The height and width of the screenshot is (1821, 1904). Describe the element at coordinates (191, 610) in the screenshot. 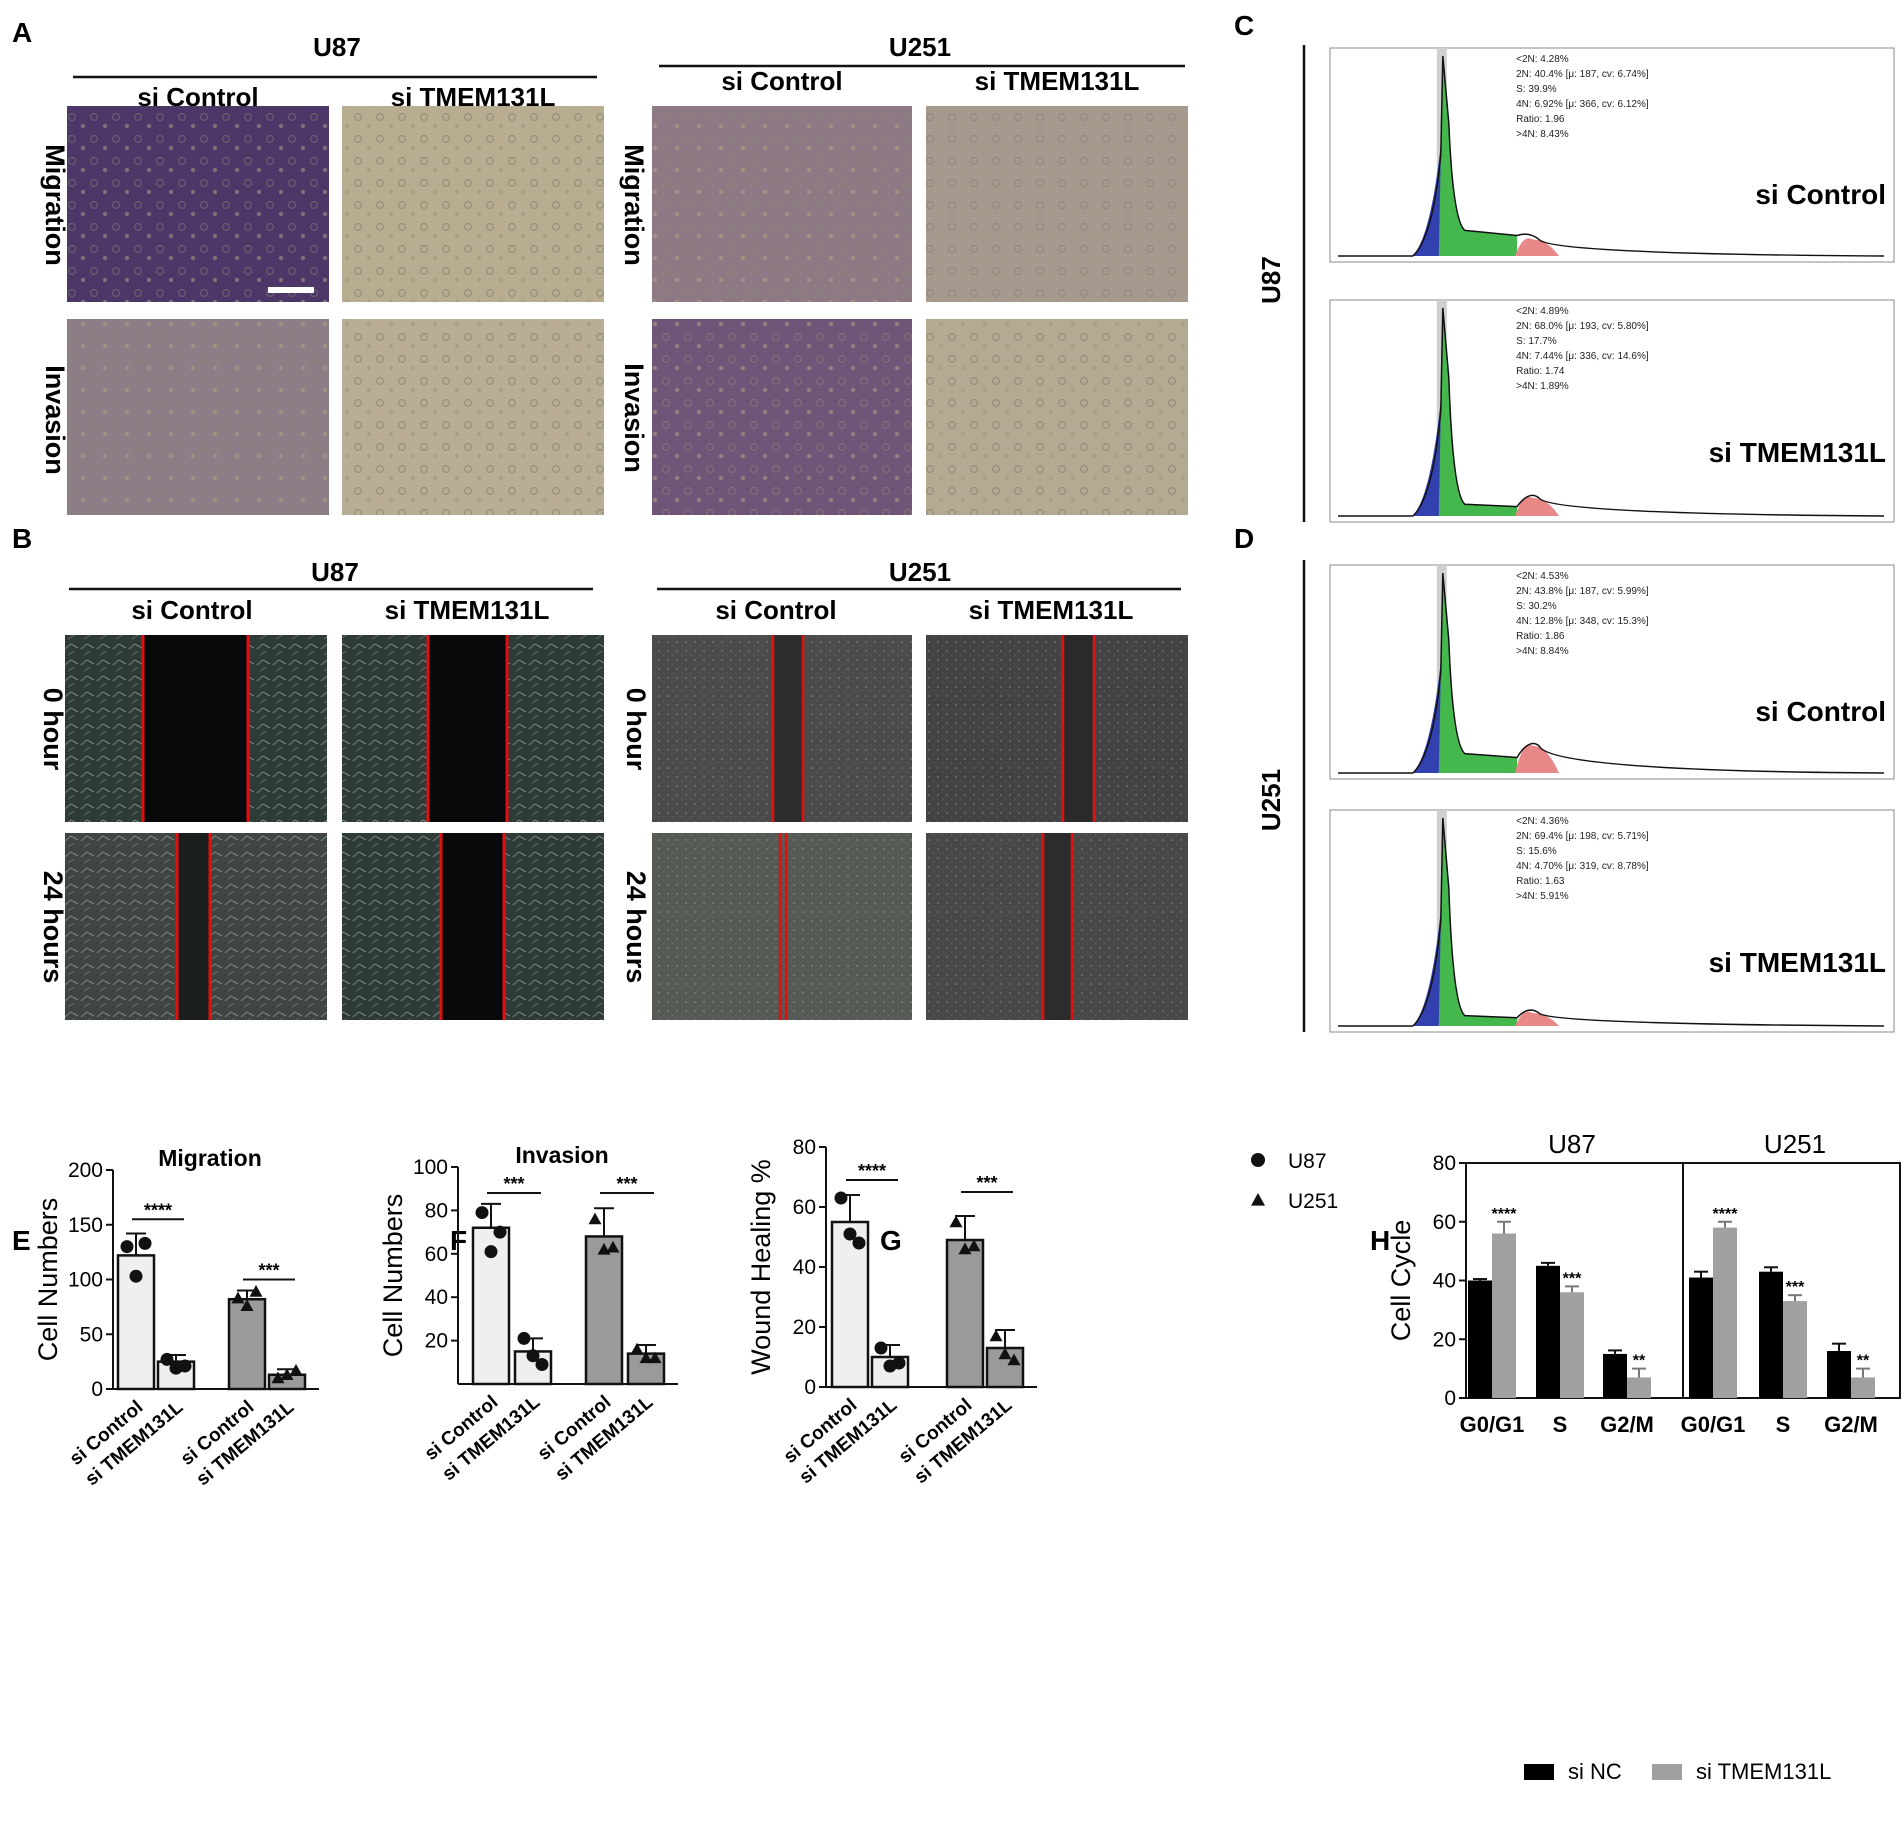

I see `panel-b-u87-cond1: si Control` at that location.